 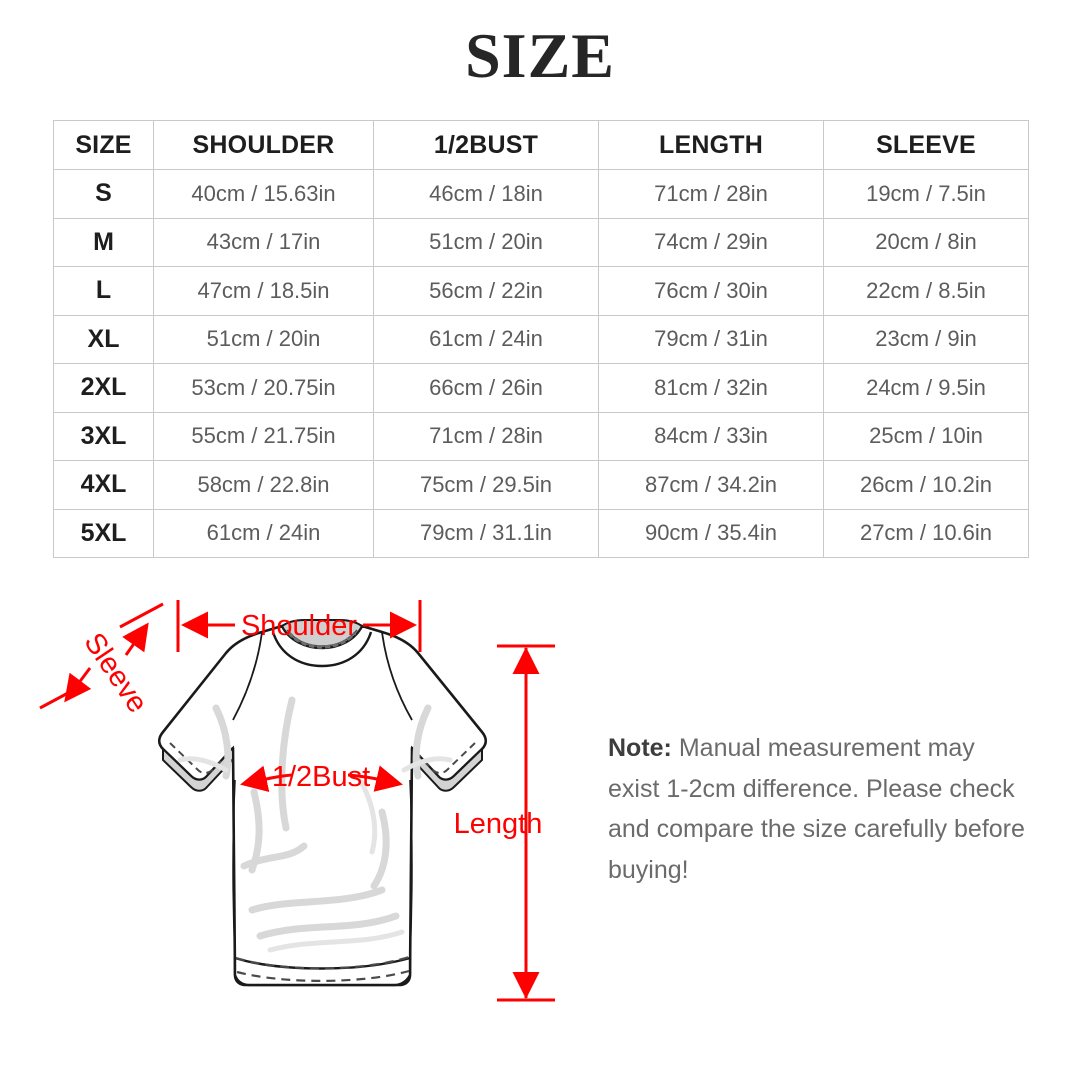 What do you see at coordinates (711, 339) in the screenshot?
I see `cell-length: 79cm / 31in` at bounding box center [711, 339].